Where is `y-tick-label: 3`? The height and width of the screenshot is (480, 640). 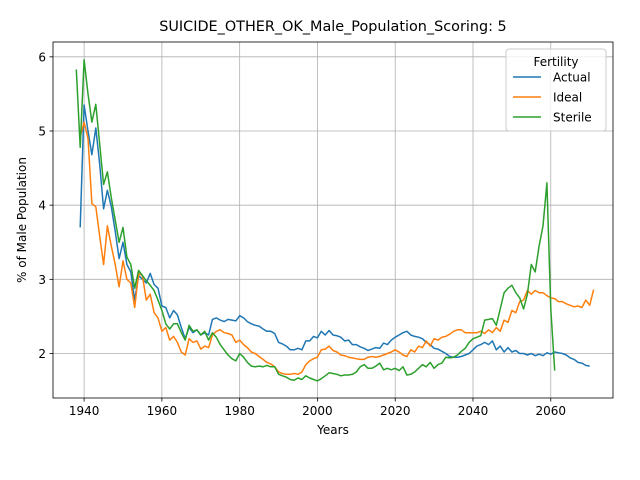 y-tick-label: 3 is located at coordinates (42, 280).